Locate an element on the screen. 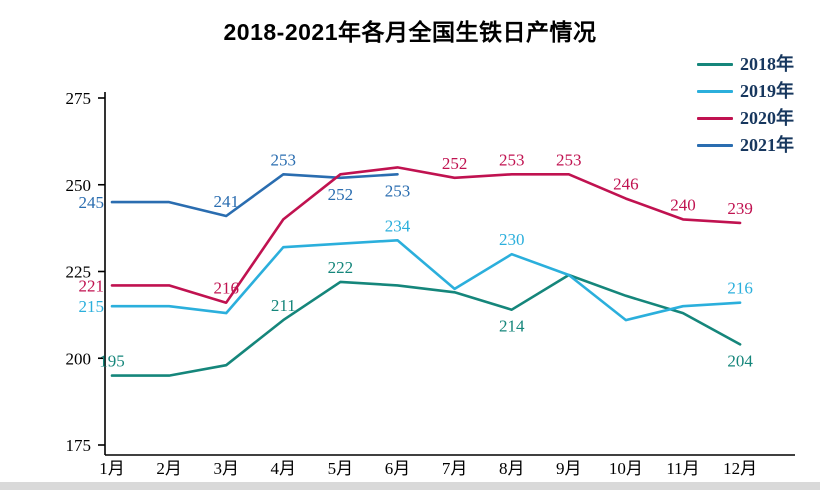 The height and width of the screenshot is (490, 820). x-tick-label: 4月 is located at coordinates (284, 468).